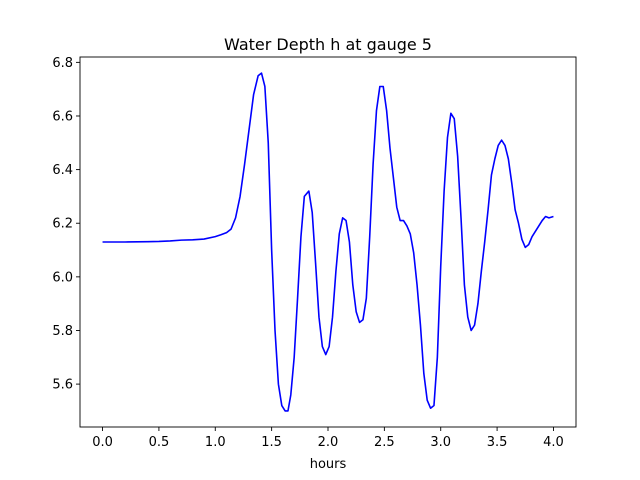  I want to click on x-axis: 0.0 0.5 1.0 1.5 2.0 2.5 3.0 3.5 4.0, so click(328, 438).